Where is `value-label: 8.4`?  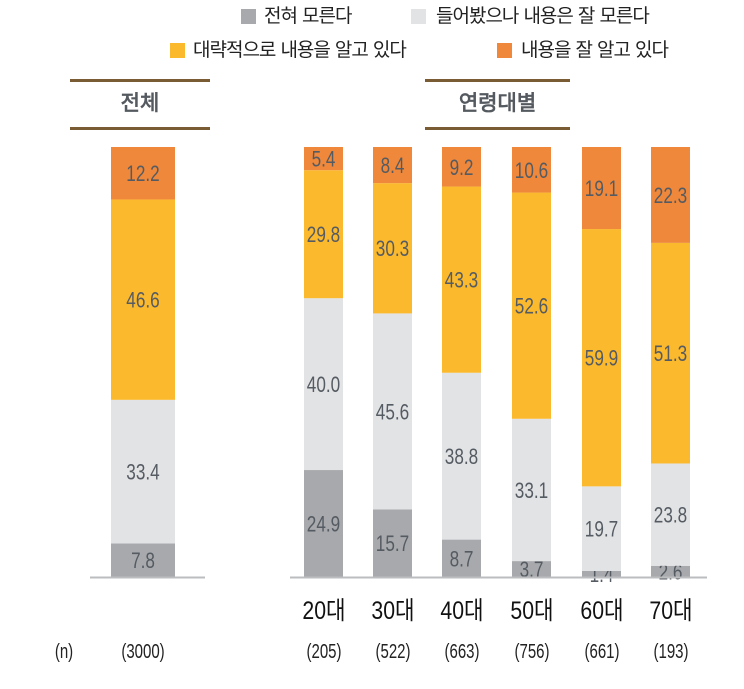 value-label: 8.4 is located at coordinates (393, 166).